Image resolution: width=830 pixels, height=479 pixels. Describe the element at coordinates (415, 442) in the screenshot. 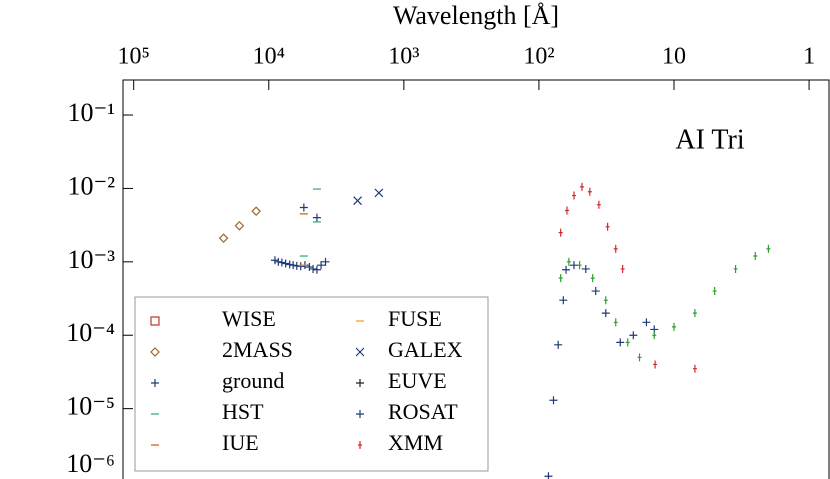

I see `legend-label: XMM` at that location.